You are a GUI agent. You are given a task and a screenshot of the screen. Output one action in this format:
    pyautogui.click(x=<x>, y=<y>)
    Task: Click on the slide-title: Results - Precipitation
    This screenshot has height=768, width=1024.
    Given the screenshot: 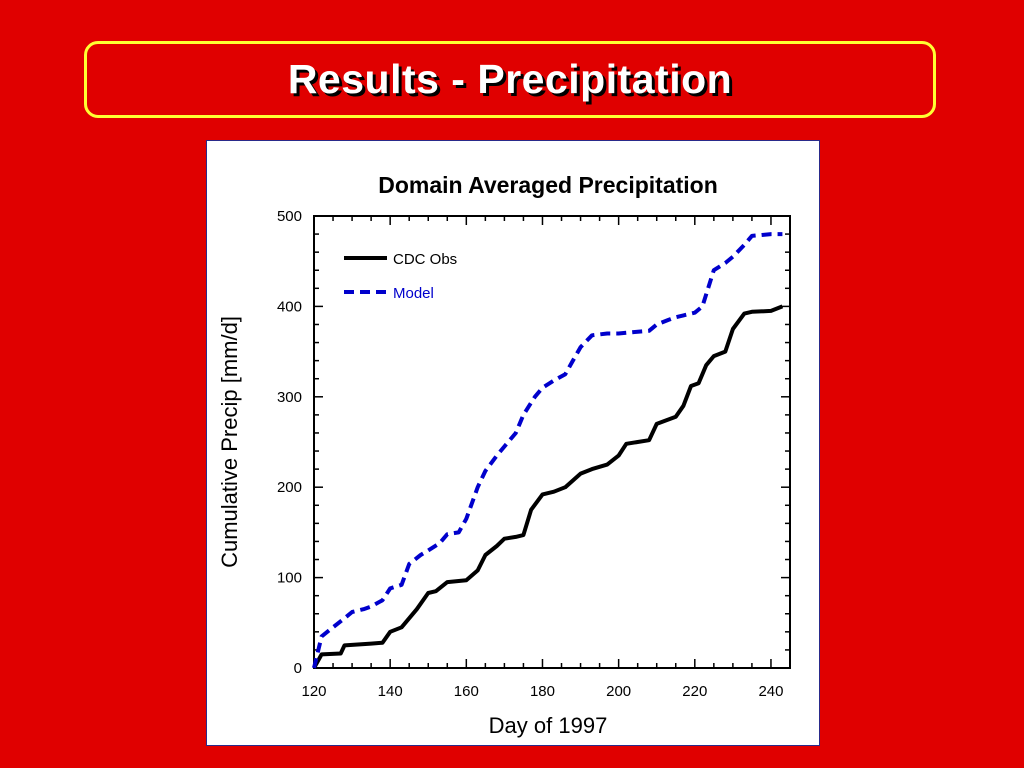 What is the action you would take?
    pyautogui.click(x=510, y=79)
    